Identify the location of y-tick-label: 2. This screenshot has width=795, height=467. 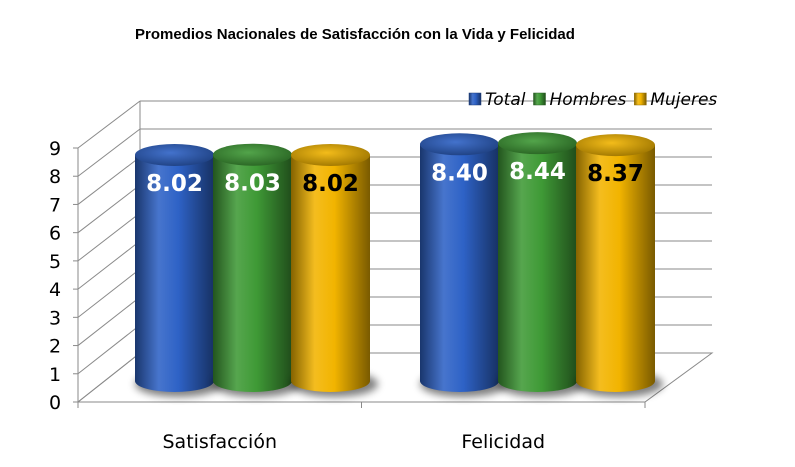
(55, 347).